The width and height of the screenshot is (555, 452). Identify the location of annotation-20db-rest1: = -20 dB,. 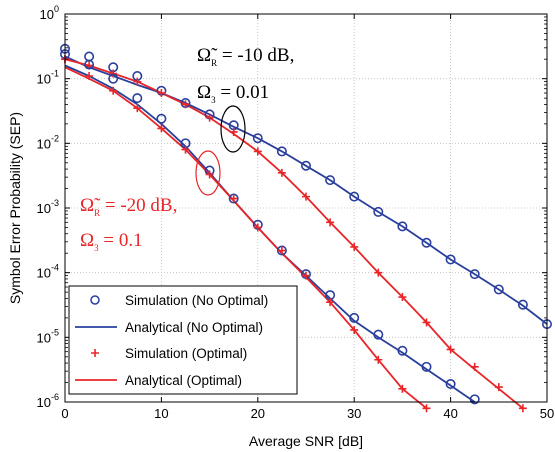
(138, 205).